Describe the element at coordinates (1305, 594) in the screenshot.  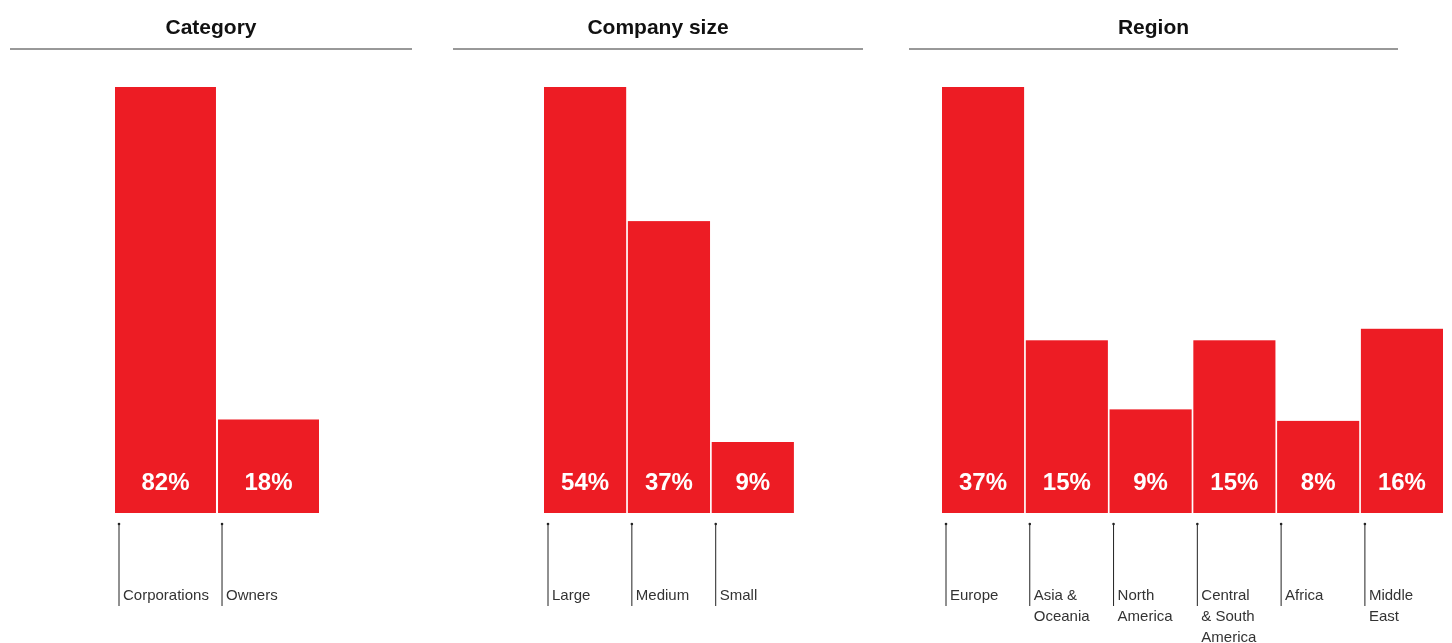
I see `x-tick-label: Africa` at that location.